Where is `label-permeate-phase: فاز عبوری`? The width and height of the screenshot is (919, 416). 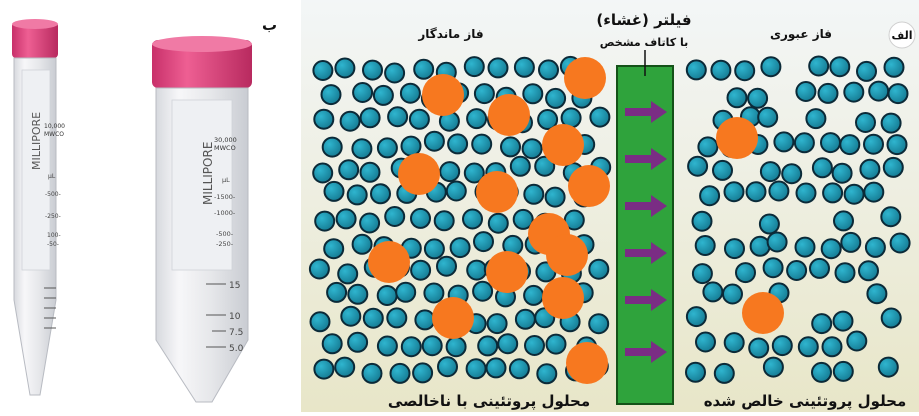
label-permeate-phase: فاز عبوری is located at coordinates (801, 34).